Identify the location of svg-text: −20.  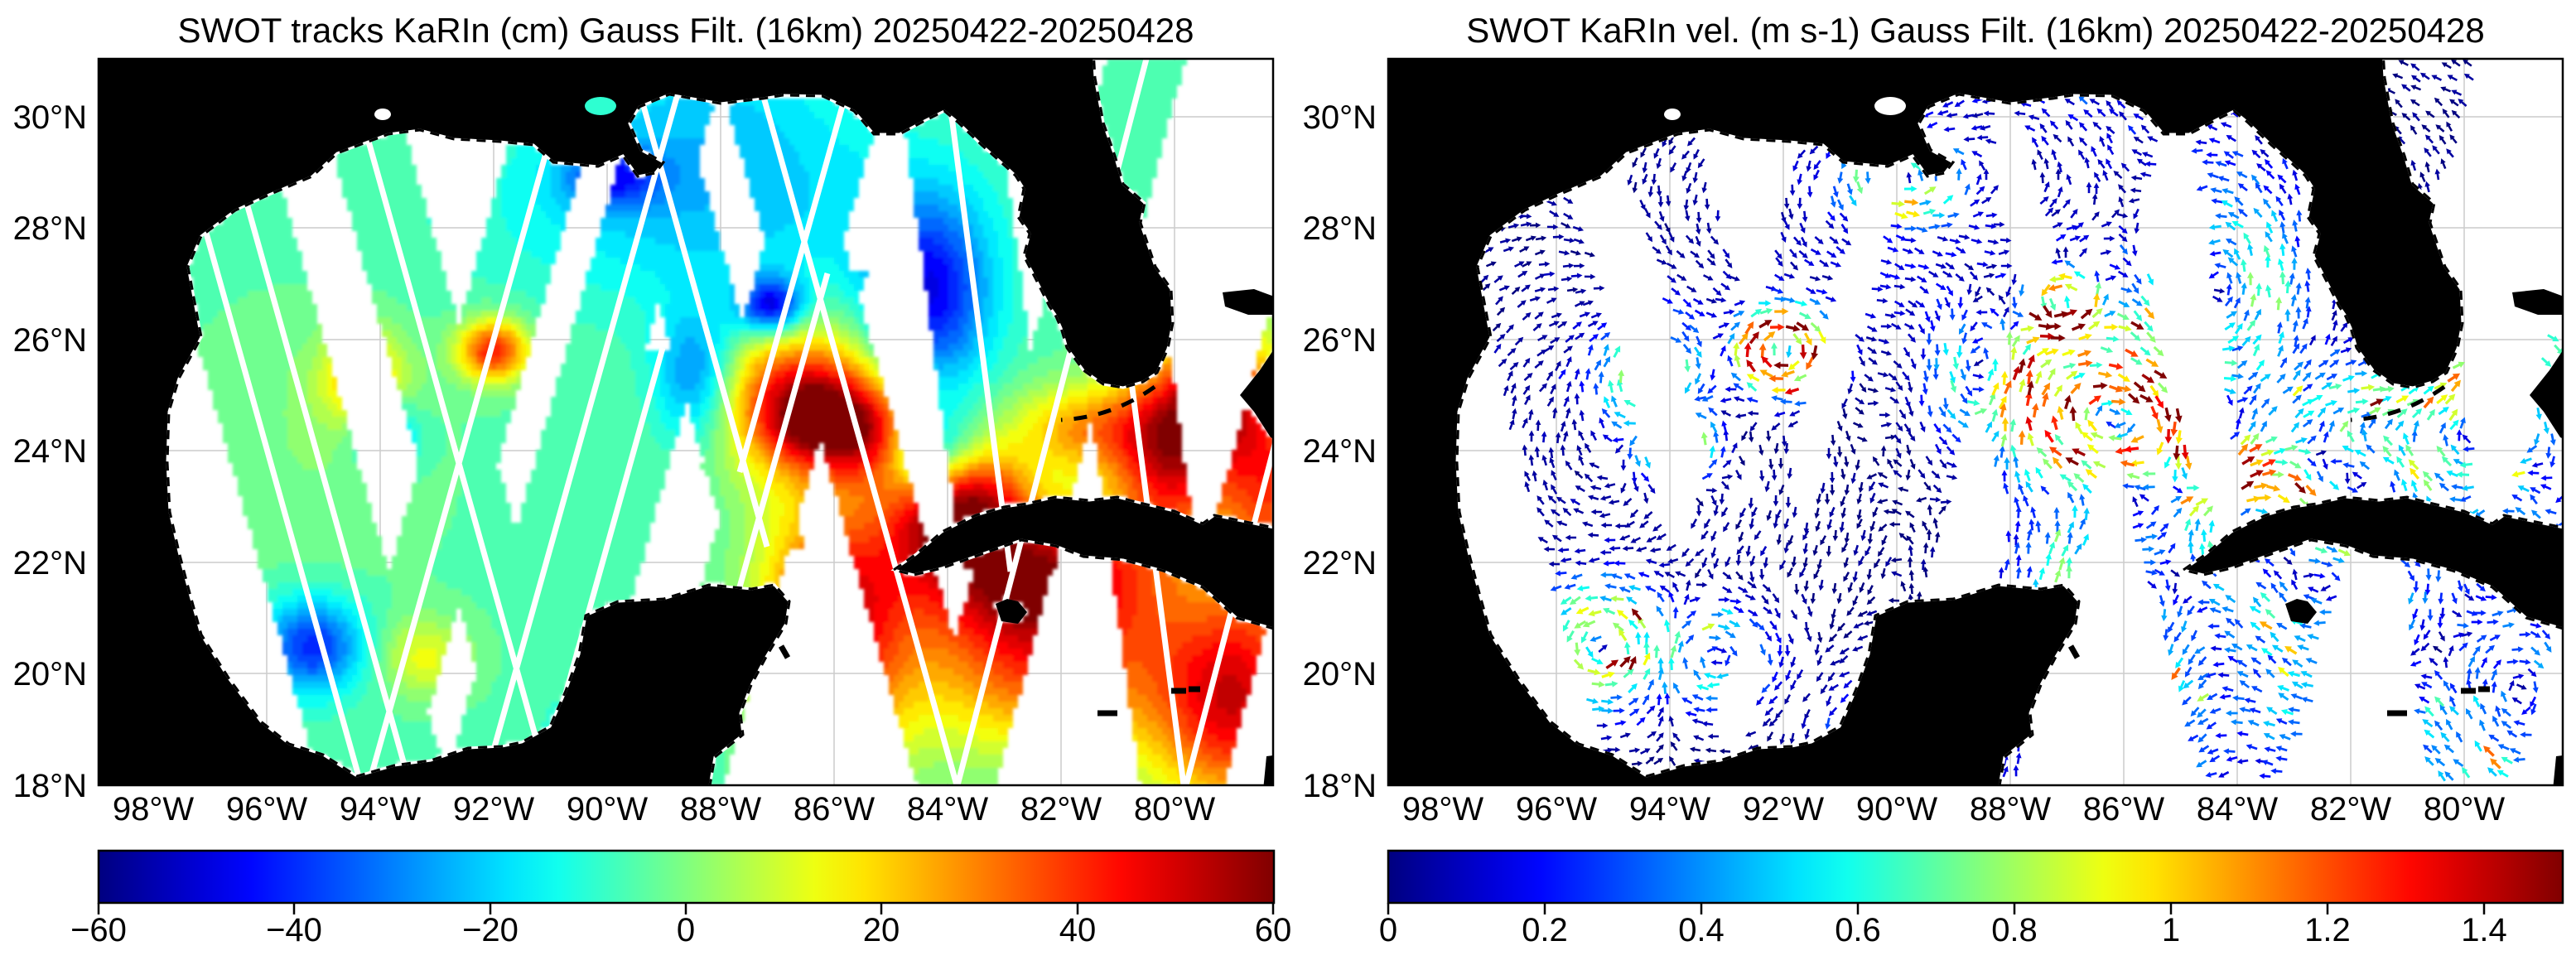
(490, 930).